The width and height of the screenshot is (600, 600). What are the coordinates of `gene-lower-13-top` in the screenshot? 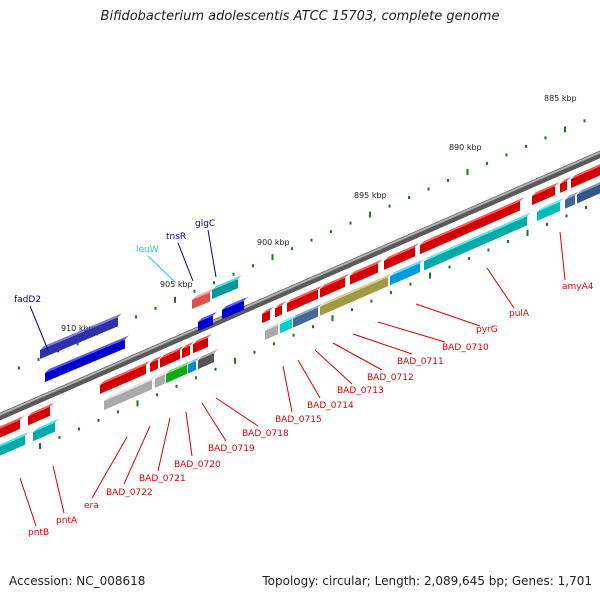 It's located at (550, 204).